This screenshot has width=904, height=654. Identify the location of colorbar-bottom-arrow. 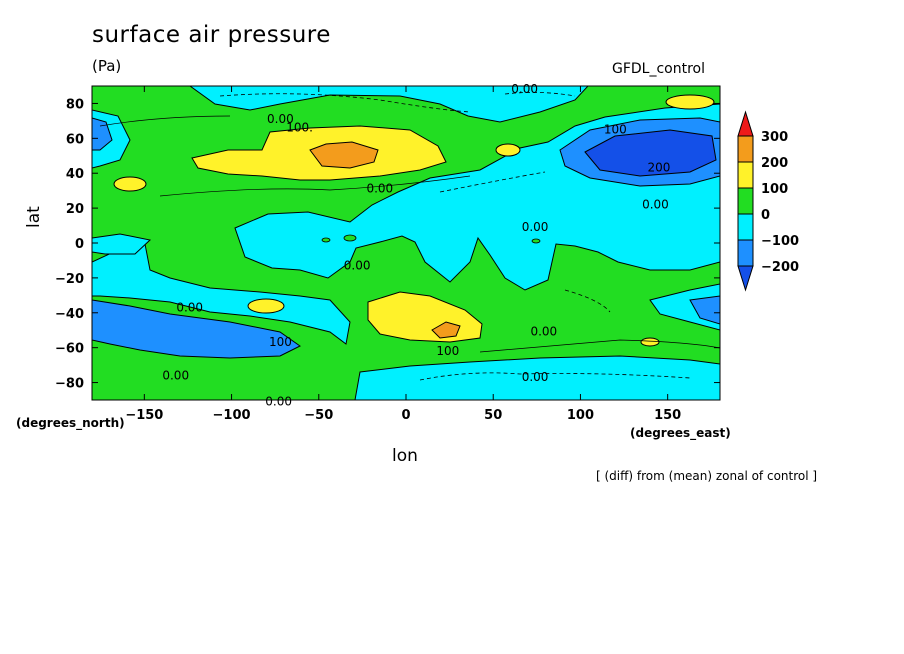
(745, 278).